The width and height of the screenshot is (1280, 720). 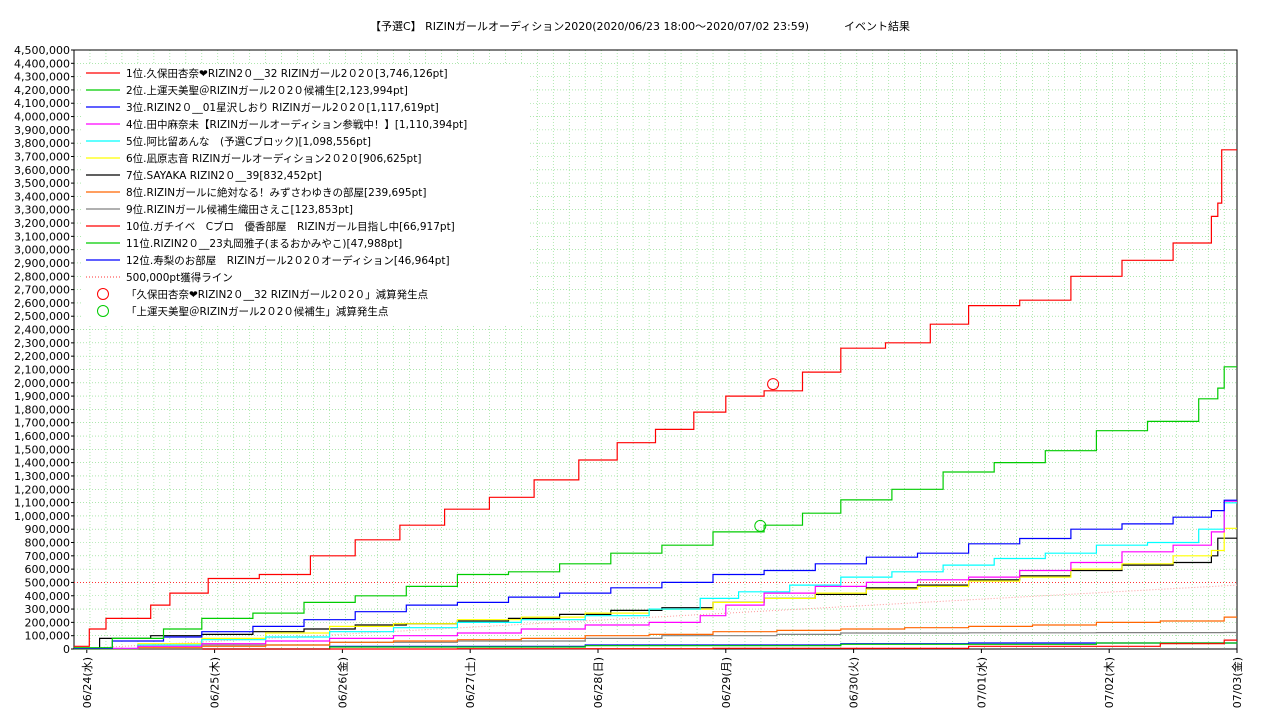 I want to click on y-tick-label: 1,200,000, so click(x=42, y=489).